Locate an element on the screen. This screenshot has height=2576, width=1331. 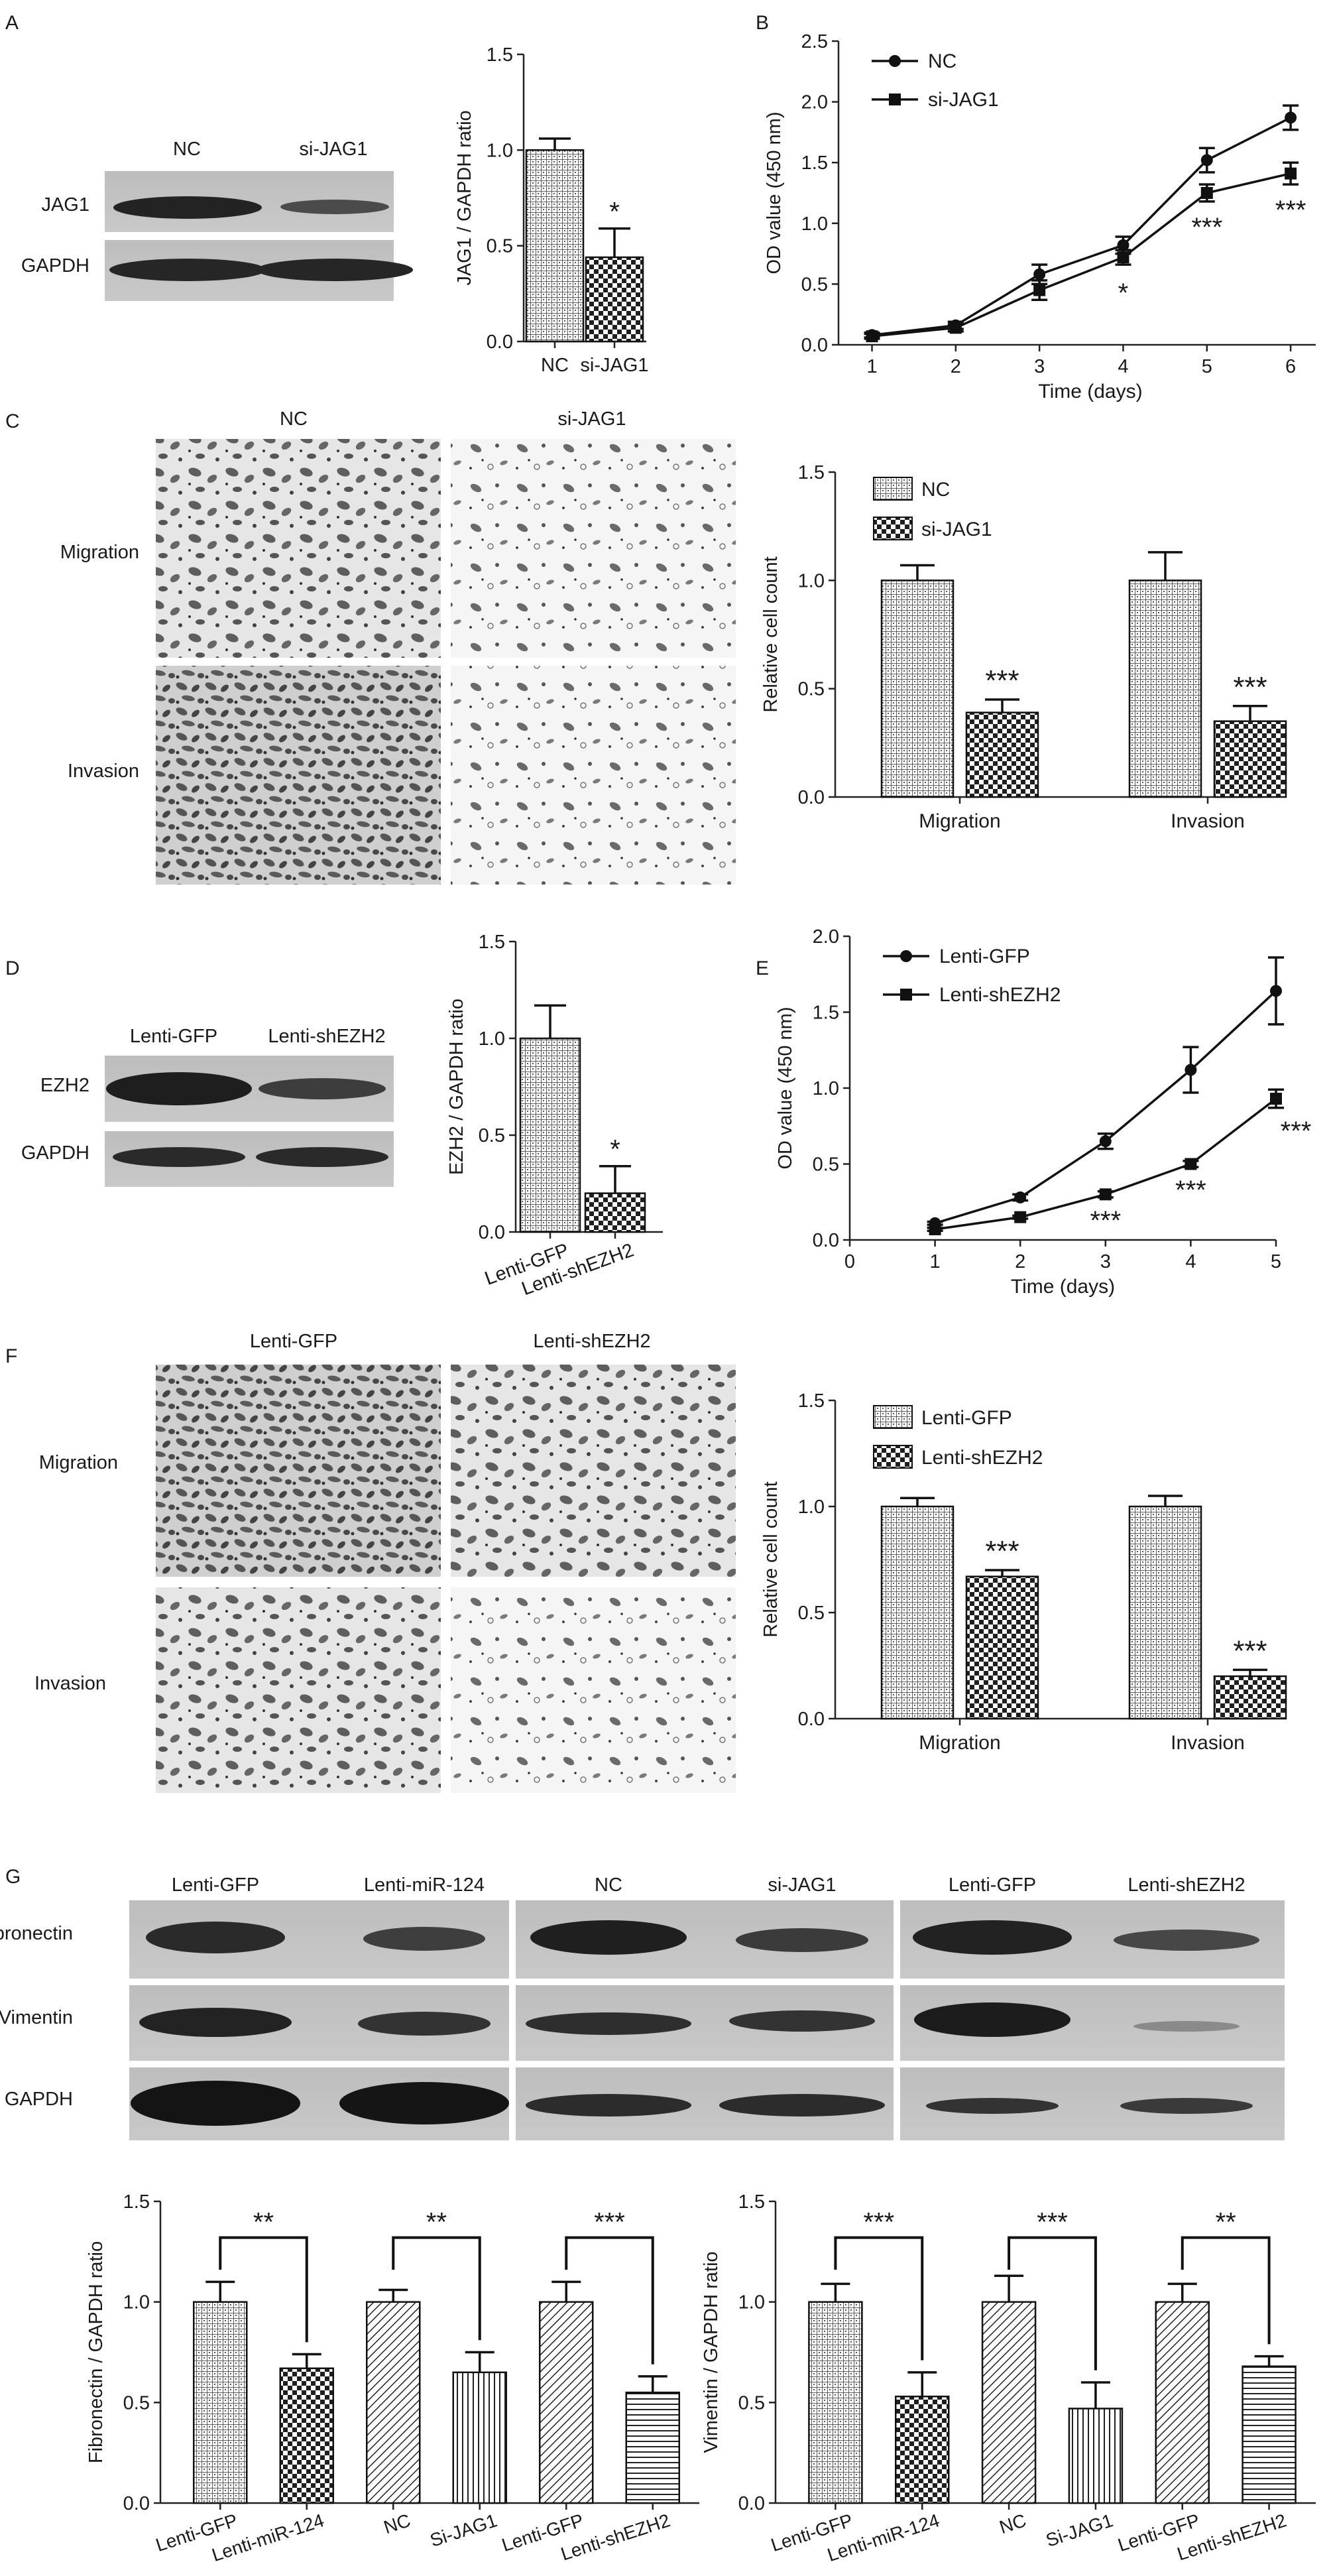
micrographs-c: NC si-JAG1 Migration Invasion is located at coordinates (398, 646).